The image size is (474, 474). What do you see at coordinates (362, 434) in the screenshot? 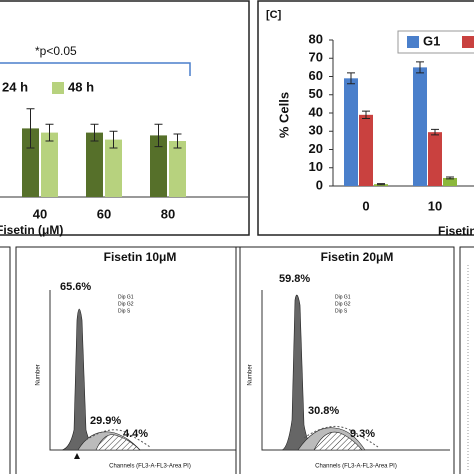
I see `data-label: 9.3%` at bounding box center [362, 434].